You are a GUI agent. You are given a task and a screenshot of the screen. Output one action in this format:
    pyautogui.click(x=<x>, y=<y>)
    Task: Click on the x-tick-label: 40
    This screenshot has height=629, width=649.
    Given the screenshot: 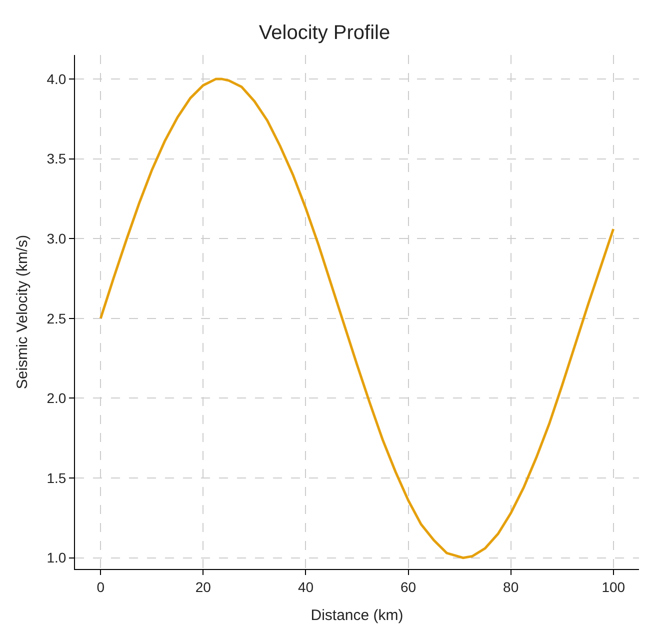 What is the action you would take?
    pyautogui.click(x=306, y=586)
    